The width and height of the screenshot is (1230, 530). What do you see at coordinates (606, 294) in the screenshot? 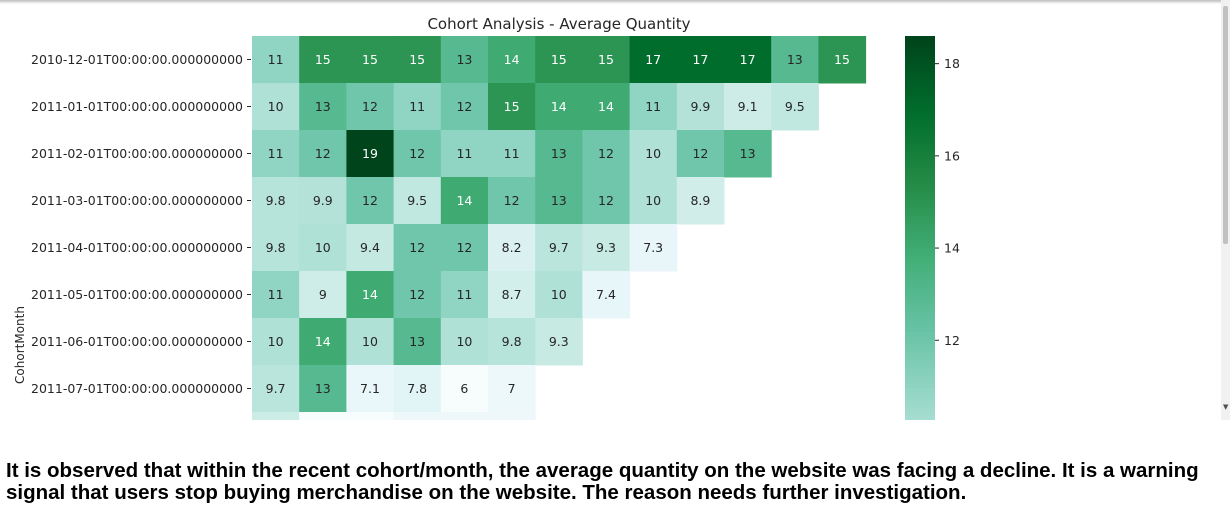
I see `cell-value-label: 7.4` at bounding box center [606, 294].